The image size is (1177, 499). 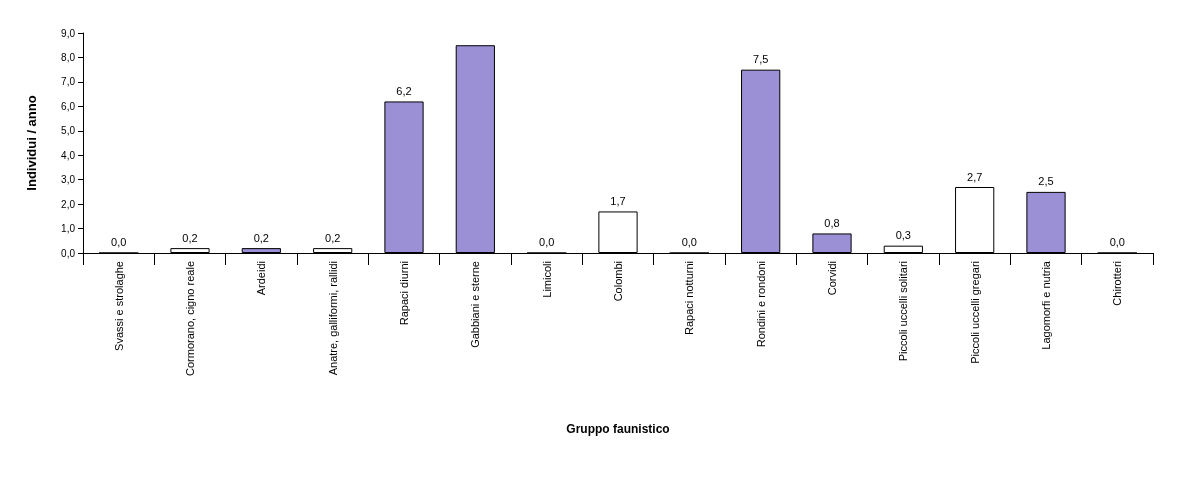 What do you see at coordinates (760, 304) in the screenshot?
I see `x-tick-label: Rondini e rondoni` at bounding box center [760, 304].